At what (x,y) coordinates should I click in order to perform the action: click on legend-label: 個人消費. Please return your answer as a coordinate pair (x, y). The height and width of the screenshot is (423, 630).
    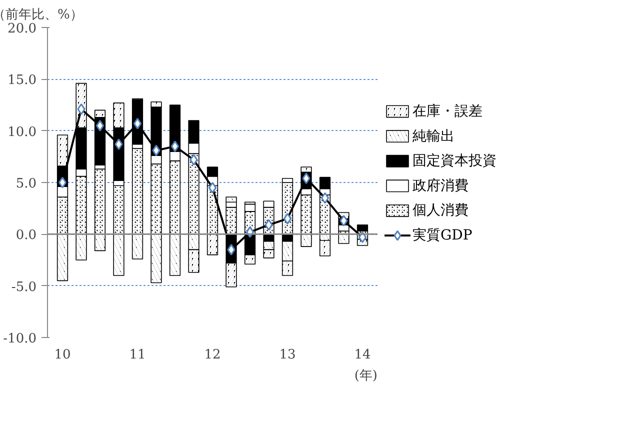
    Looking at the image, I should click on (440, 210).